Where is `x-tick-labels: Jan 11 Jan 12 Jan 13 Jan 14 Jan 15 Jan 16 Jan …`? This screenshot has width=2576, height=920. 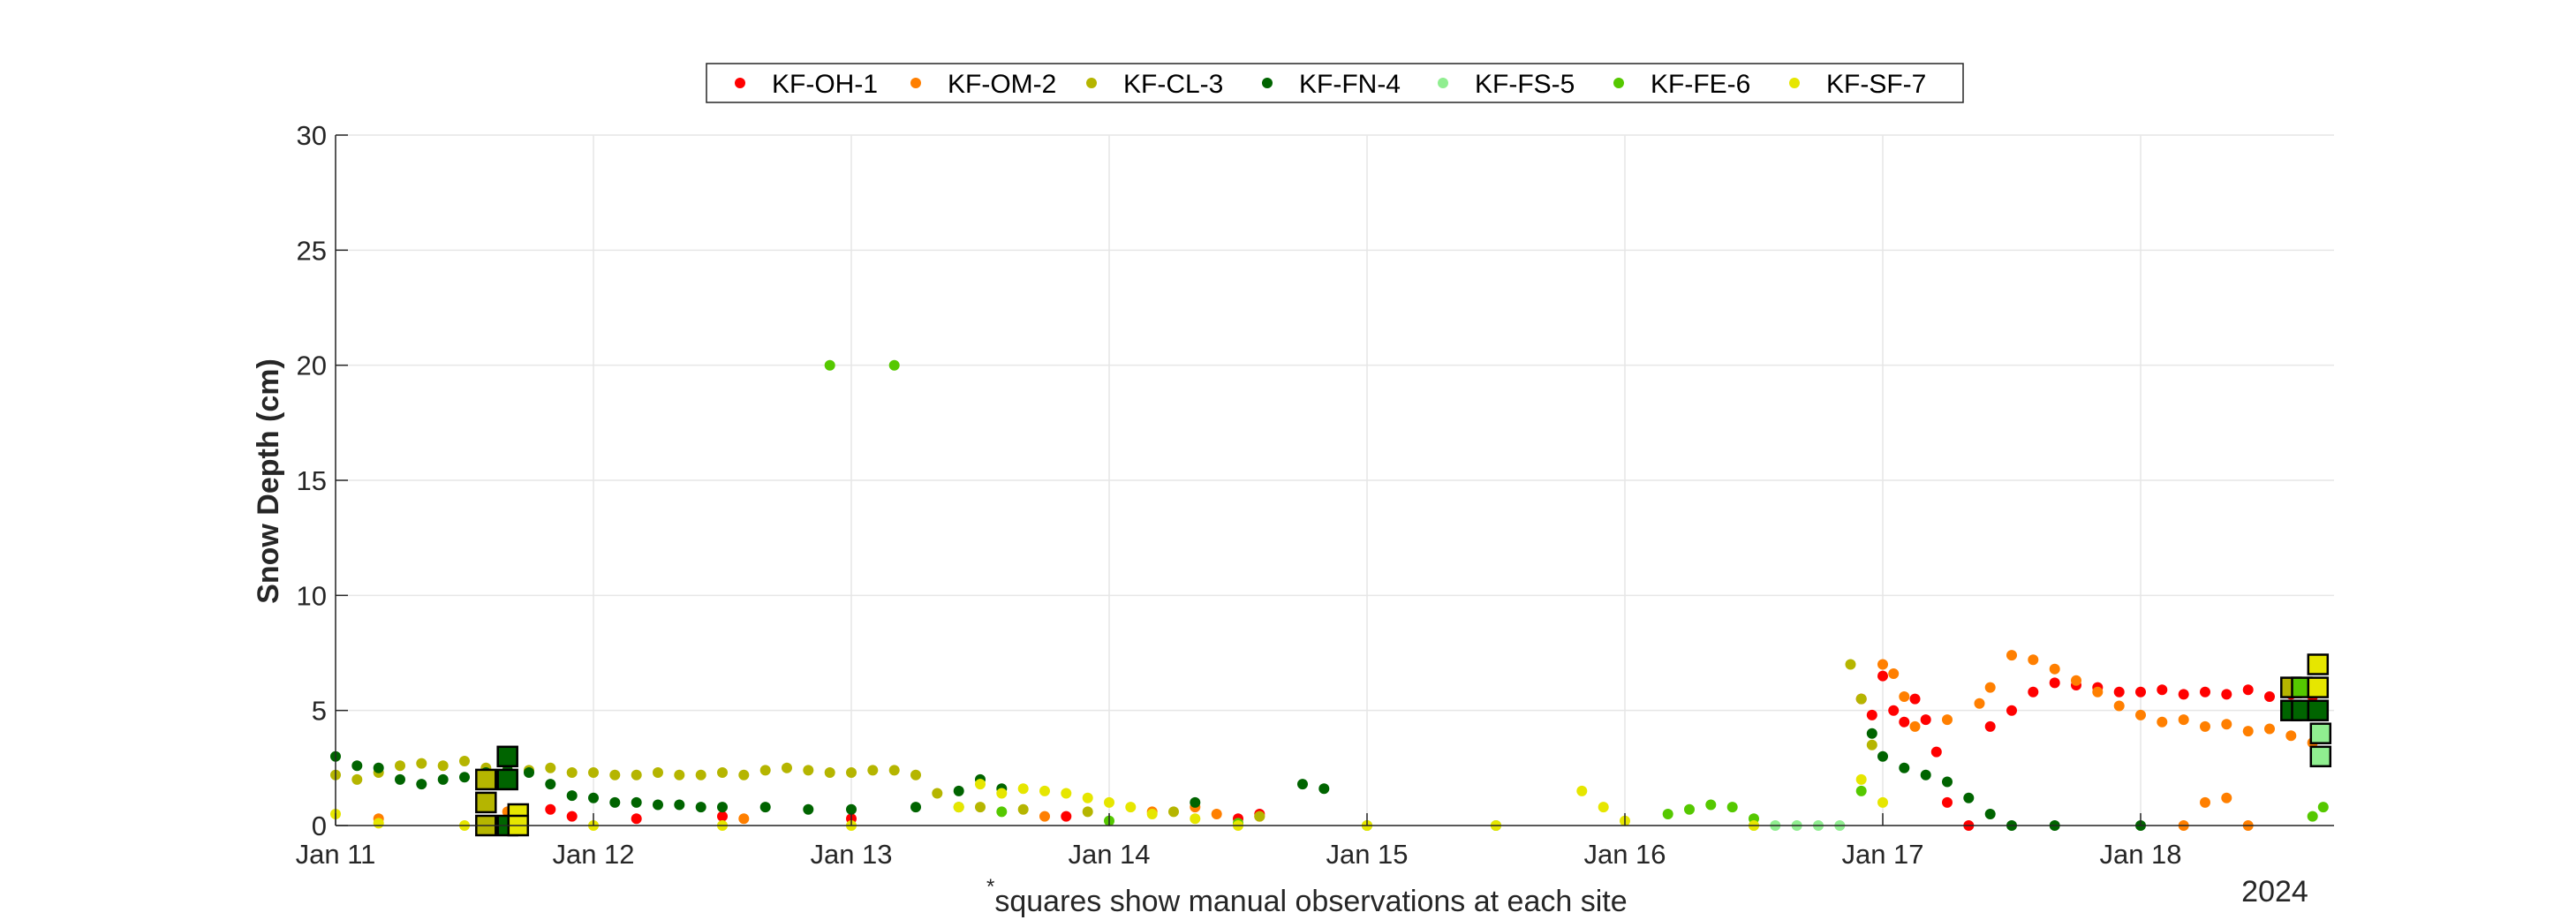
x-tick-labels: Jan 11 Jan 12 Jan 13 Jan 14 Jan 15 Jan 16 Jan … is located at coordinates (1239, 854).